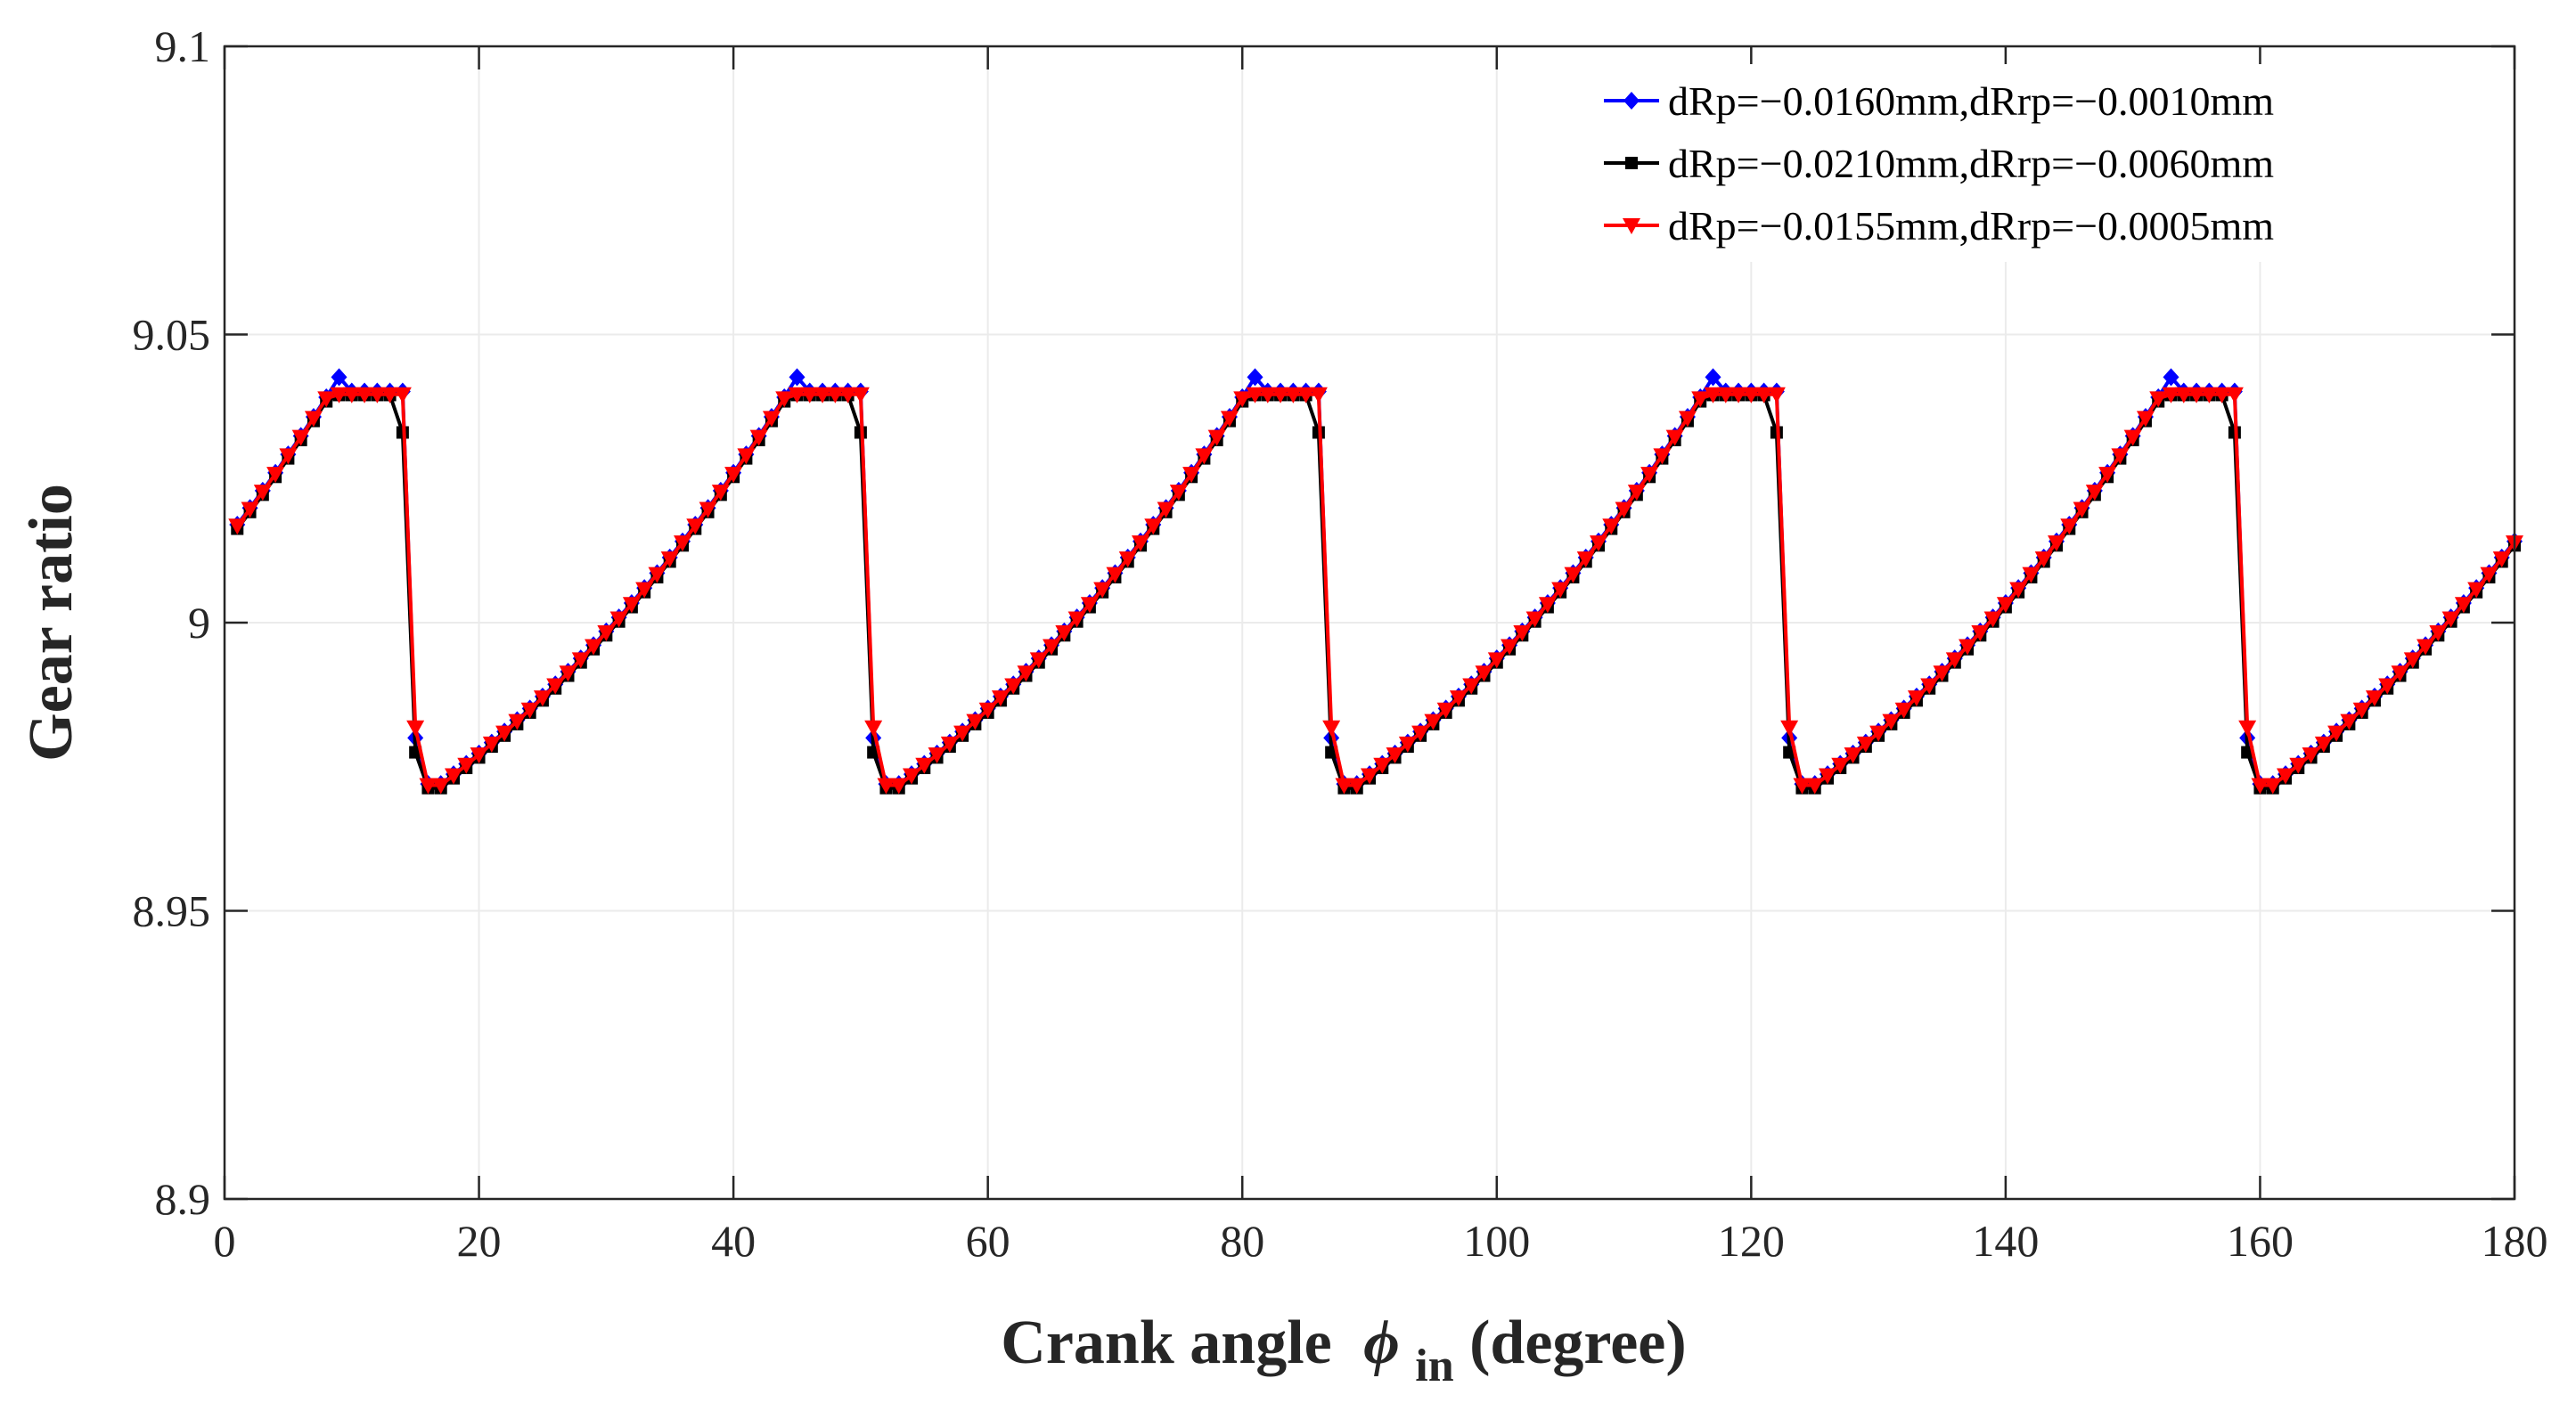 The width and height of the screenshot is (2576, 1419). Describe the element at coordinates (1939, 226) in the screenshot. I see `legend-entry-3: dRp=−0.0155mm,dRrp=−0.0005mm` at that location.